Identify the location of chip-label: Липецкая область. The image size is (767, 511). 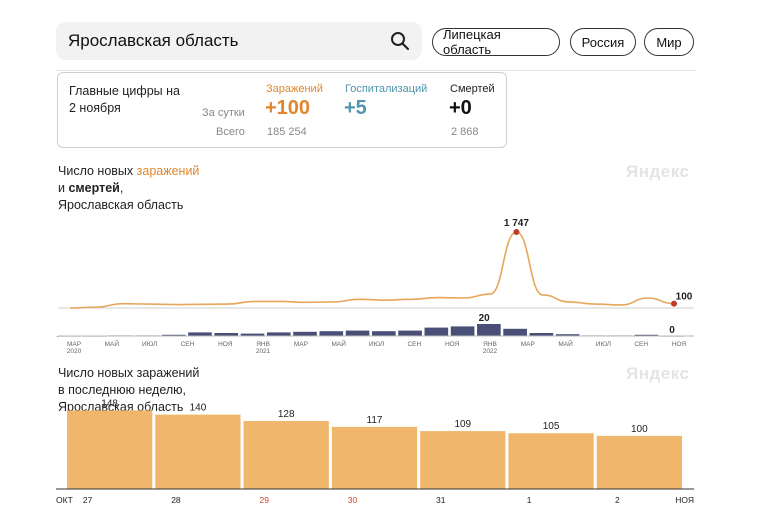
(472, 42).